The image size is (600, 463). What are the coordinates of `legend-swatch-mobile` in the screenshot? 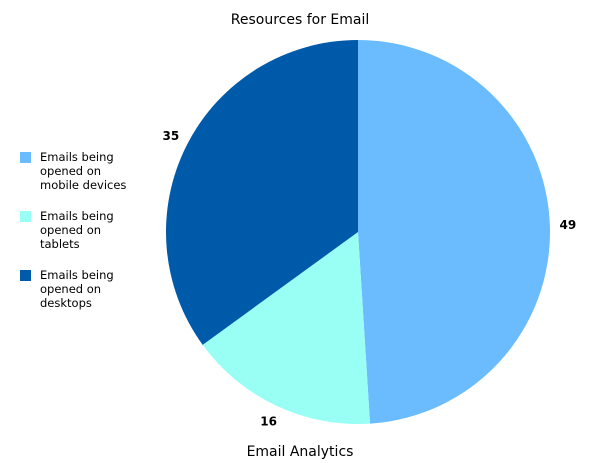 It's located at (25, 157).